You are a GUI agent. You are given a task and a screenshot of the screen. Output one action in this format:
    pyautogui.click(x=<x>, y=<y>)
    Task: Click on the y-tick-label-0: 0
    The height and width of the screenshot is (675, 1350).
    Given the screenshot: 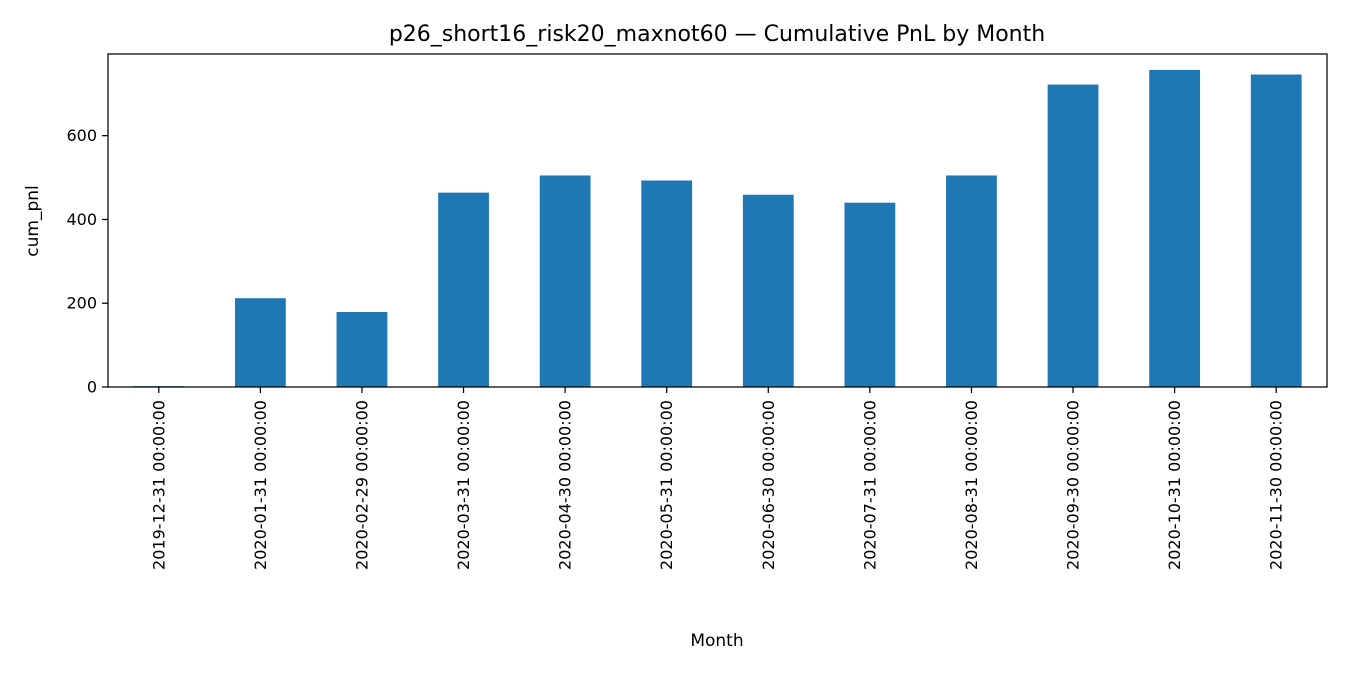 What is the action you would take?
    pyautogui.click(x=92, y=387)
    